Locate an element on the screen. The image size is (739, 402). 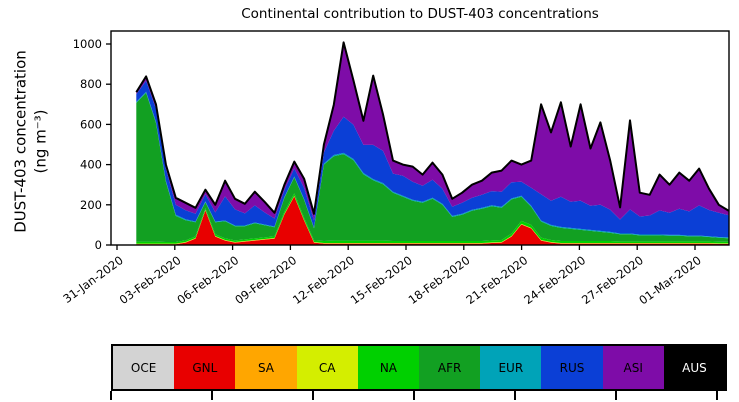
legend-item-na: NA is located at coordinates (388, 367).